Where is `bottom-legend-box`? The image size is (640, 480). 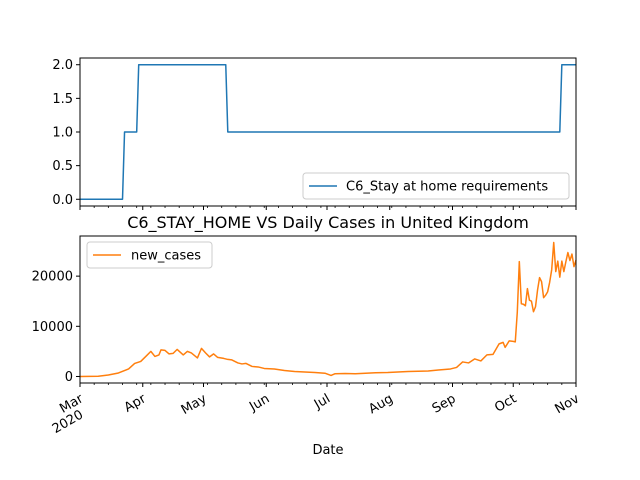
bottom-legend-box is located at coordinates (149, 255).